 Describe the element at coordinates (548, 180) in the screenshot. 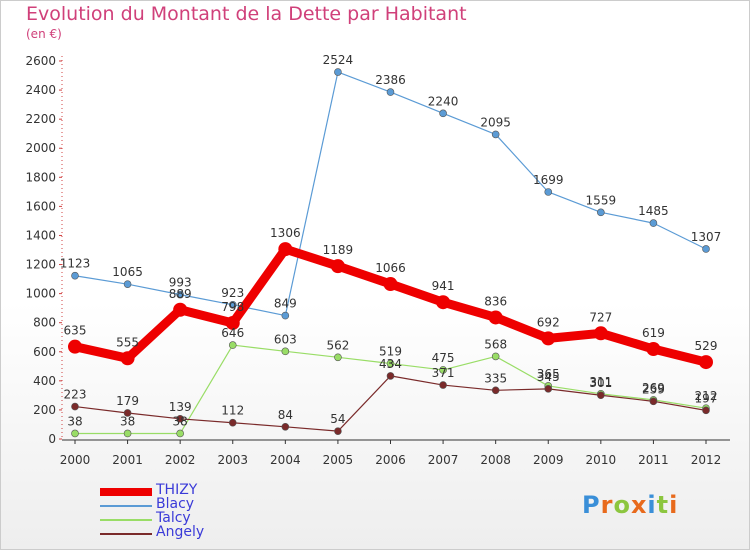

I see `data-label-blacy: 1699` at that location.